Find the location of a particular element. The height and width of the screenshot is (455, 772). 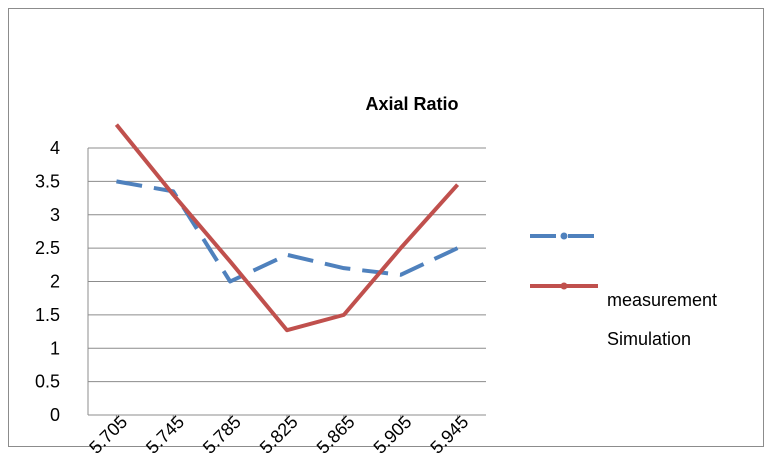

legend: measurement Simulation is located at coordinates (623, 290).